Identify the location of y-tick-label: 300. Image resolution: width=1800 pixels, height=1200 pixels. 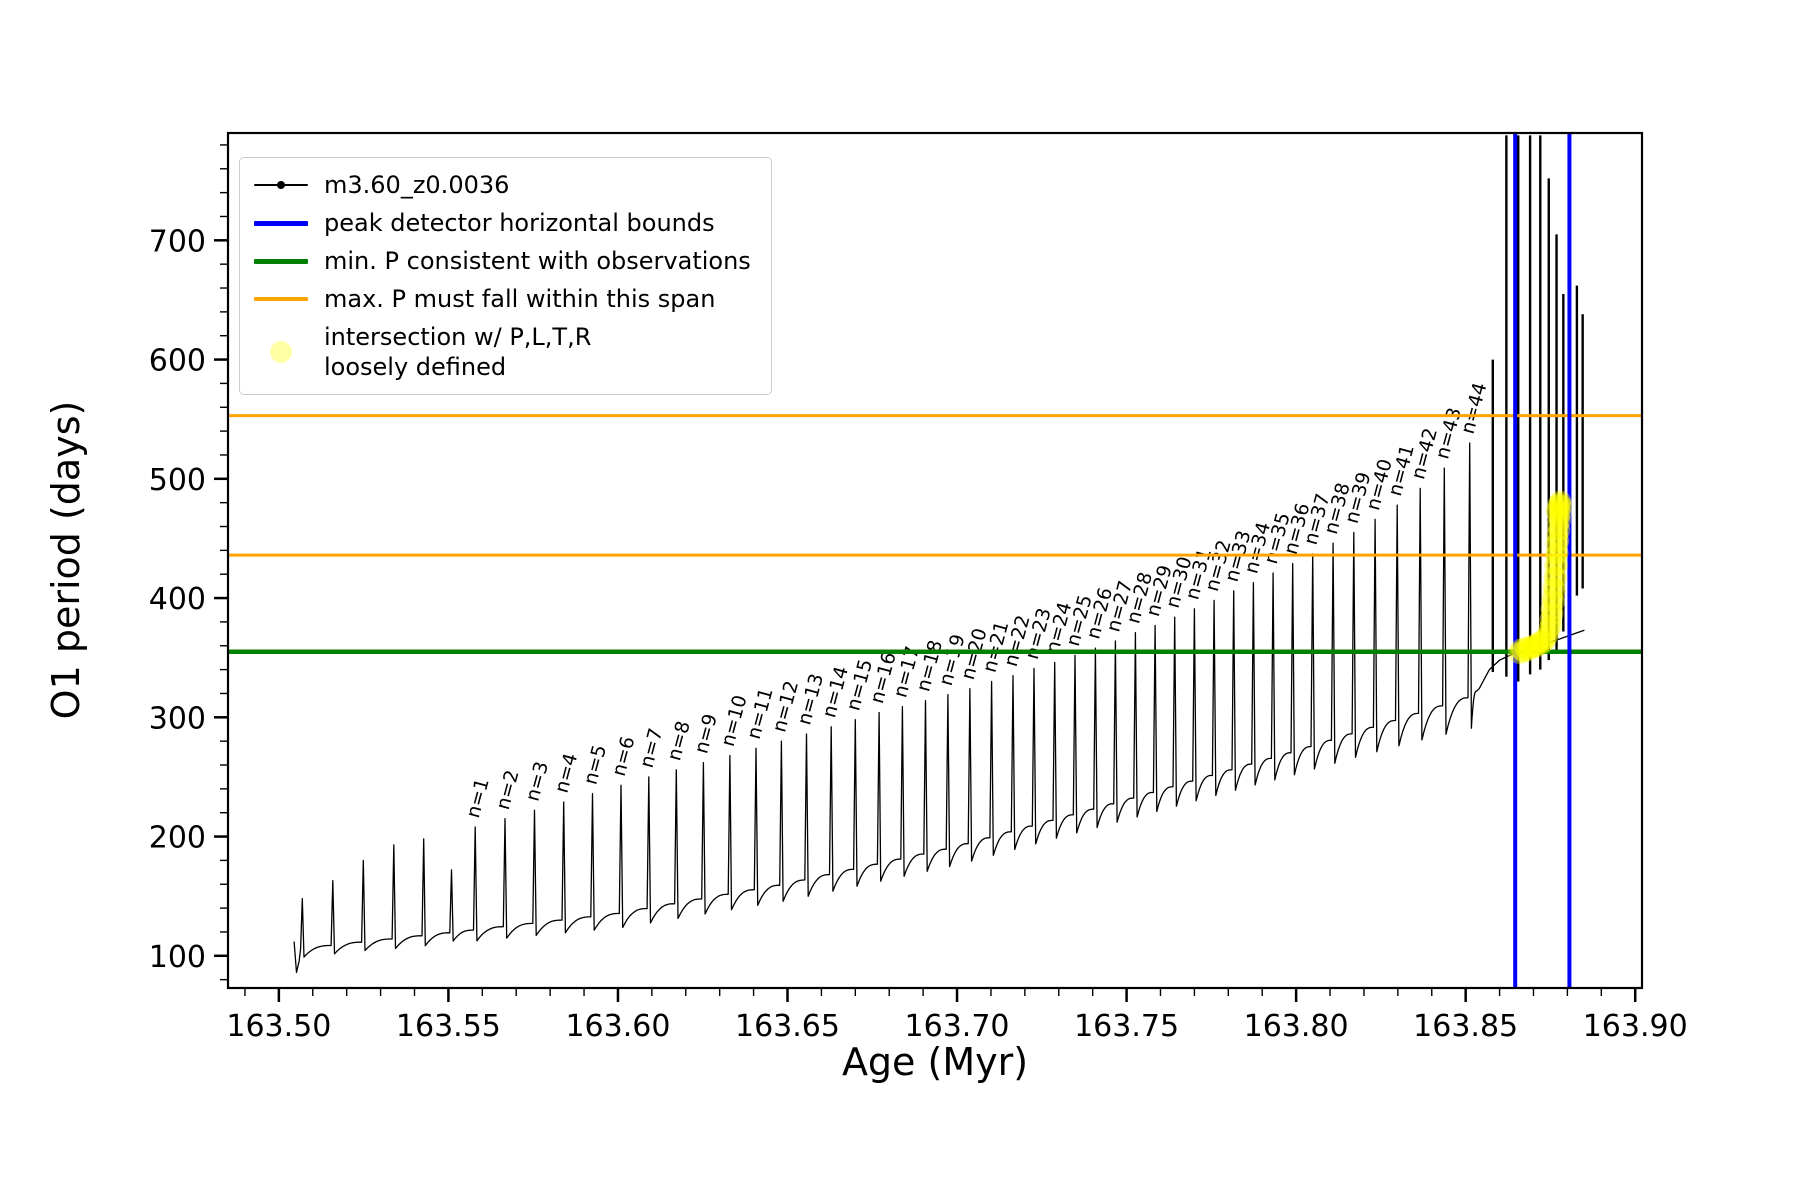
(177, 718).